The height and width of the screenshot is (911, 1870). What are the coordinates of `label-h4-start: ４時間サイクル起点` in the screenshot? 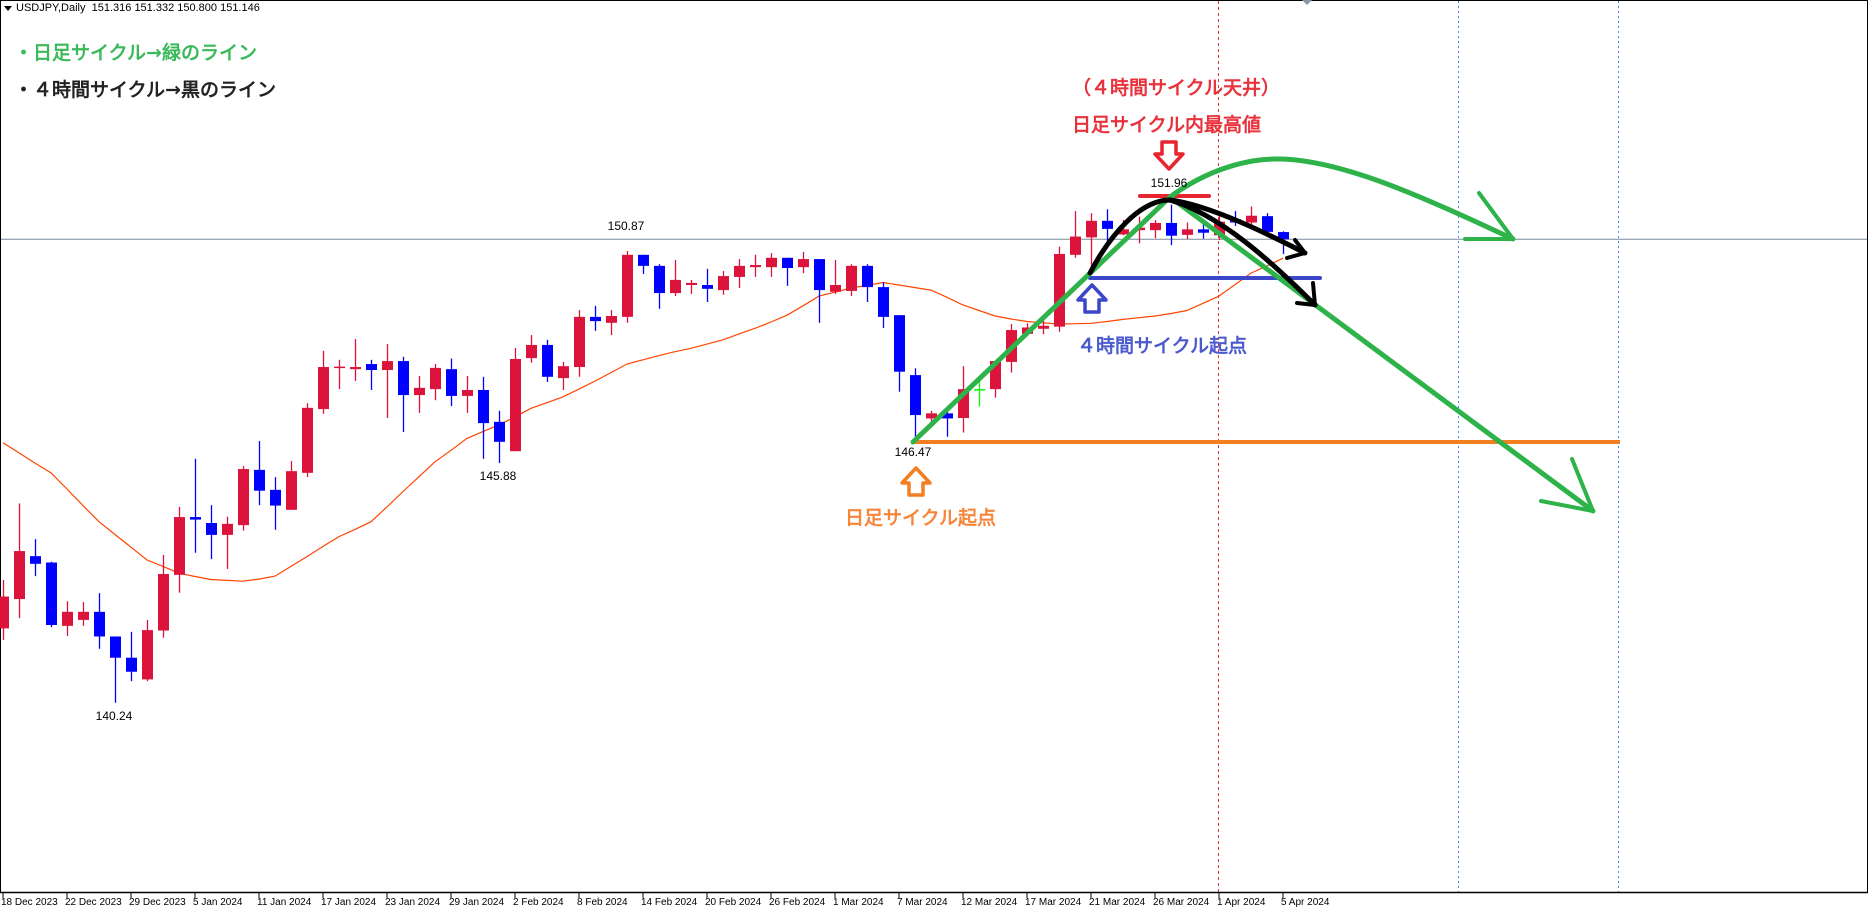 It's located at (1162, 346).